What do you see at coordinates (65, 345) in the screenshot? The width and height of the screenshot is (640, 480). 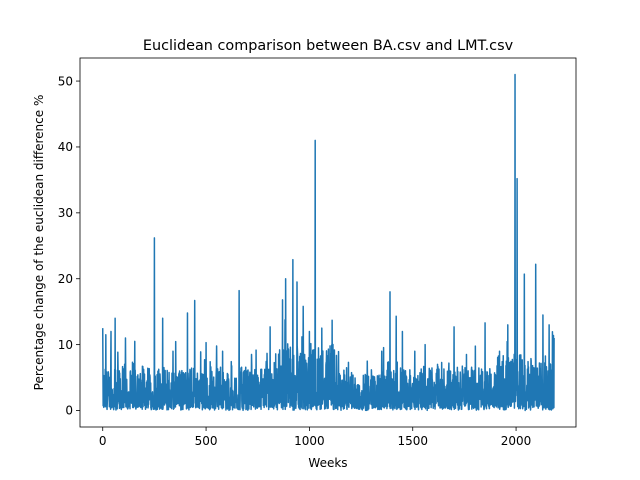 I see `y-tick-label: 10` at bounding box center [65, 345].